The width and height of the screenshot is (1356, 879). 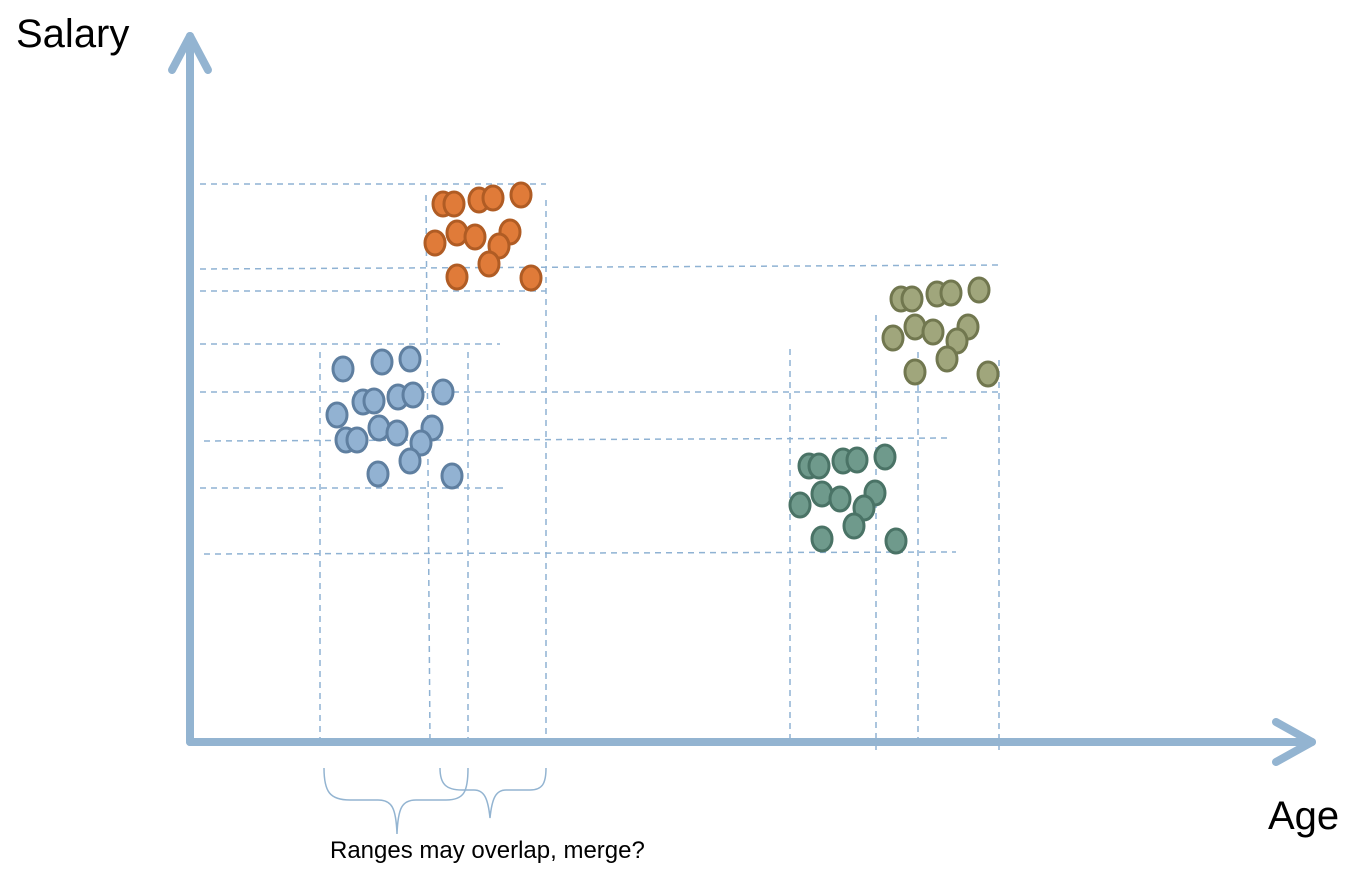 I want to click on right-range-brace, so click(x=493, y=793).